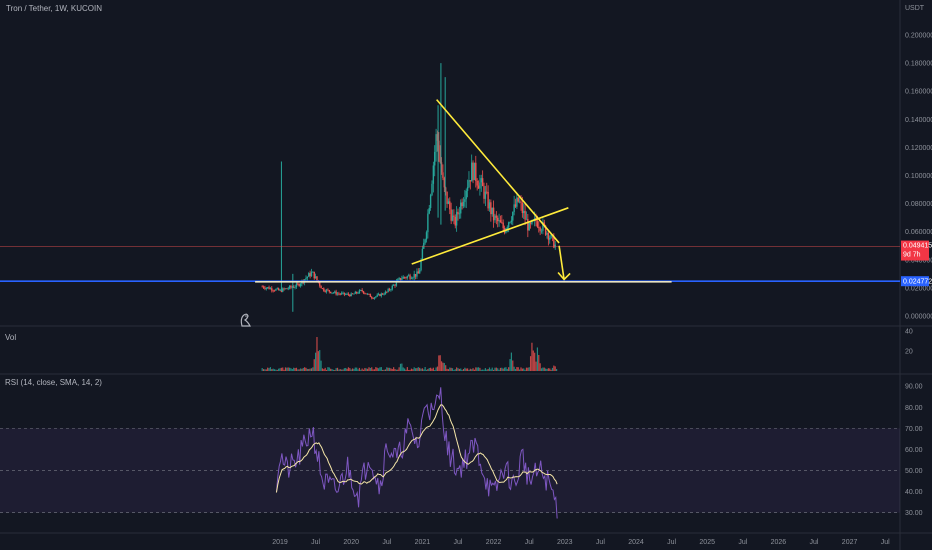  I want to click on rsi-tick-label: 40.00, so click(914, 492).